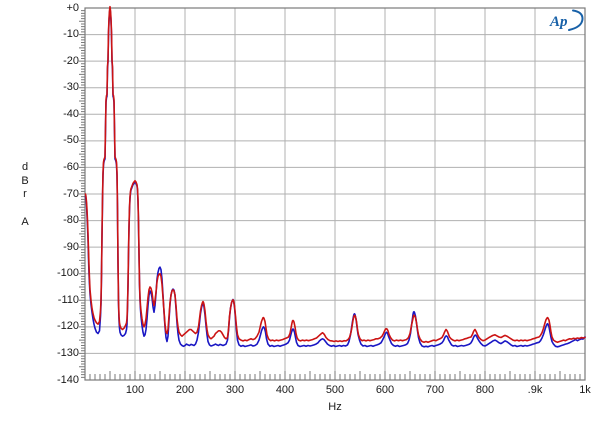 Image resolution: width=600 pixels, height=428 pixels. I want to click on x-tick-label: 100, so click(135, 390).